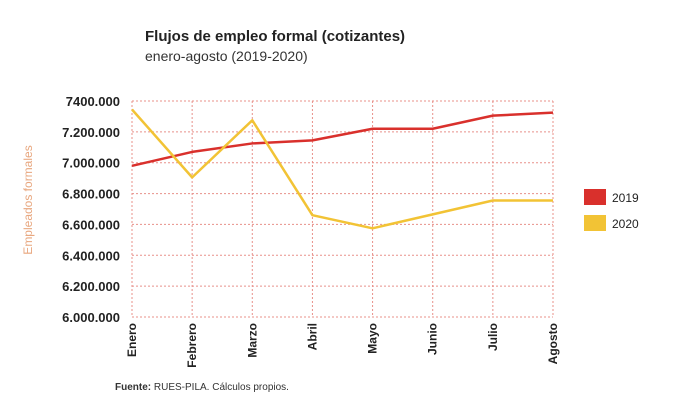 This screenshot has width=700, height=420. I want to click on x-tick-label: Marzo, so click(252, 340).